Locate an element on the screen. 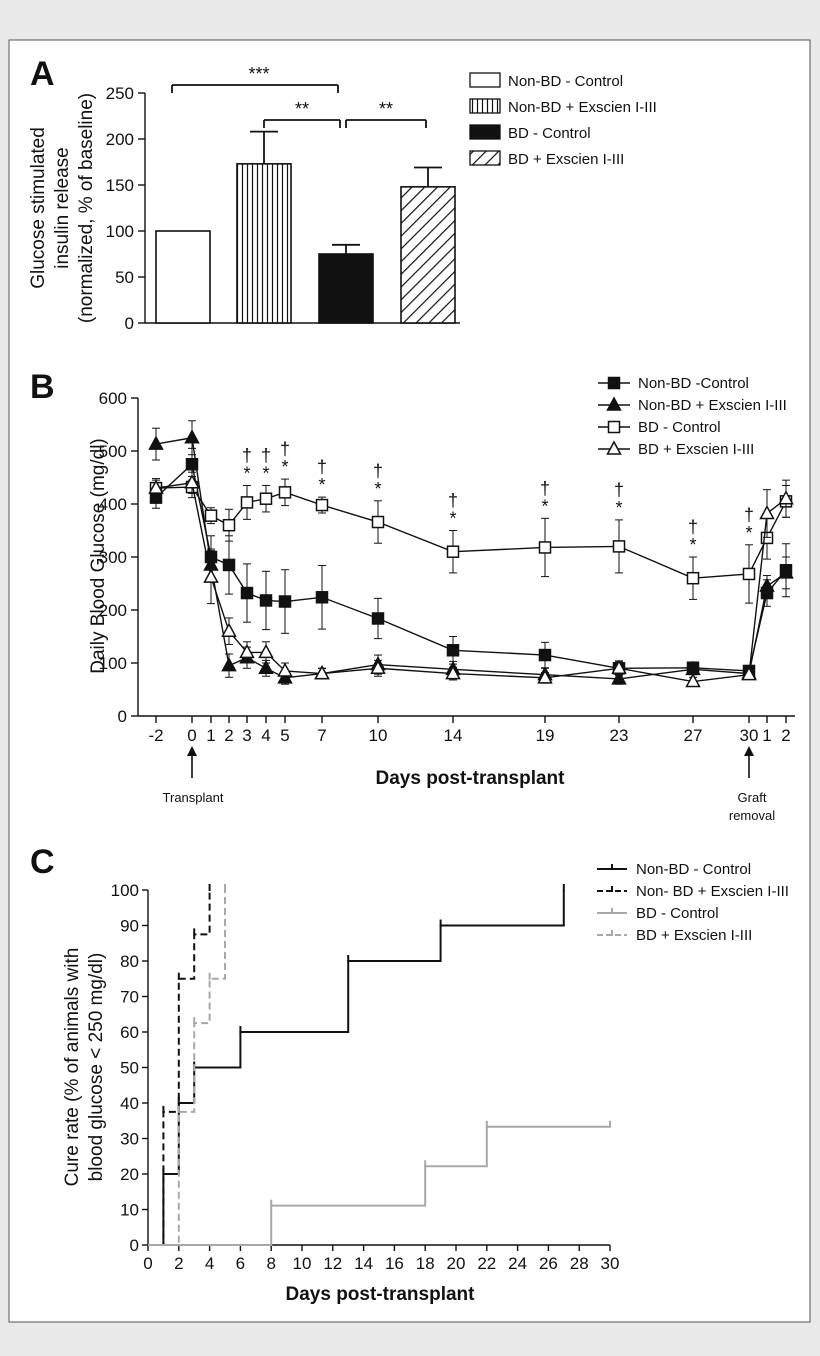 The width and height of the screenshot is (820, 1356). b-y-tick-label: 0 is located at coordinates (122, 716).